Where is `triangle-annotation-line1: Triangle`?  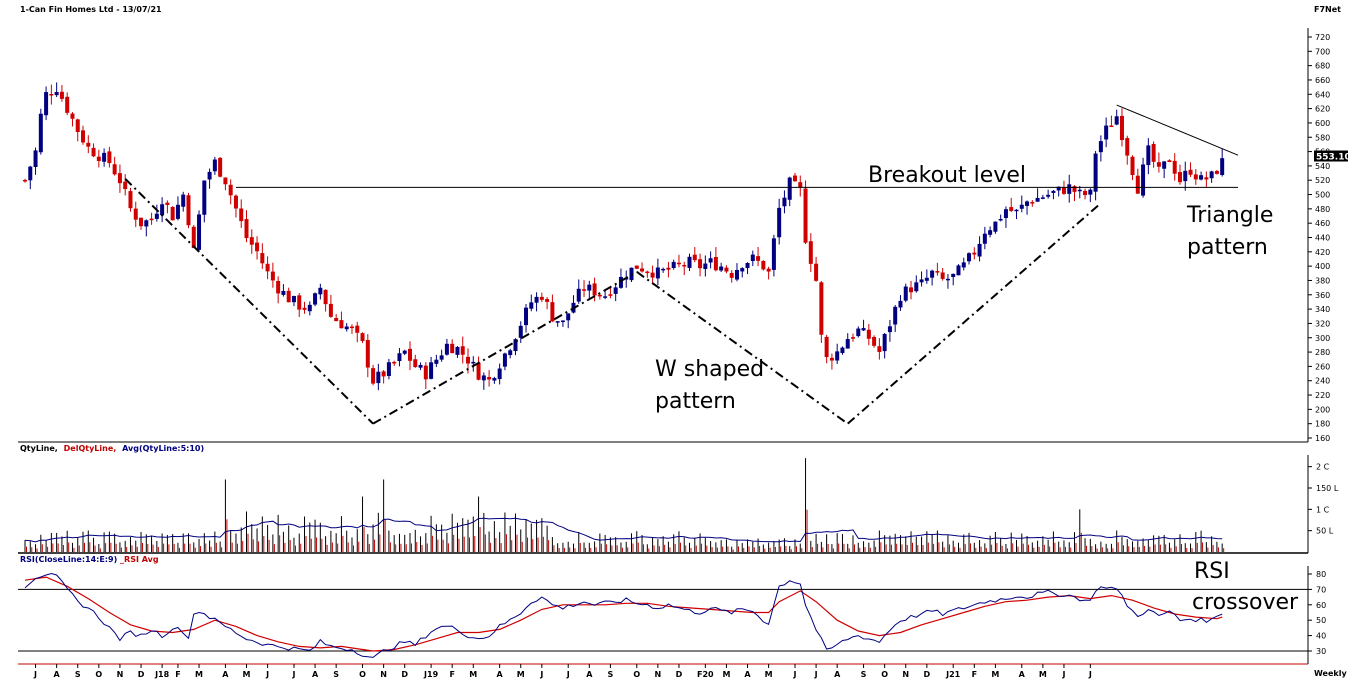 triangle-annotation-line1: Triangle is located at coordinates (1229, 215).